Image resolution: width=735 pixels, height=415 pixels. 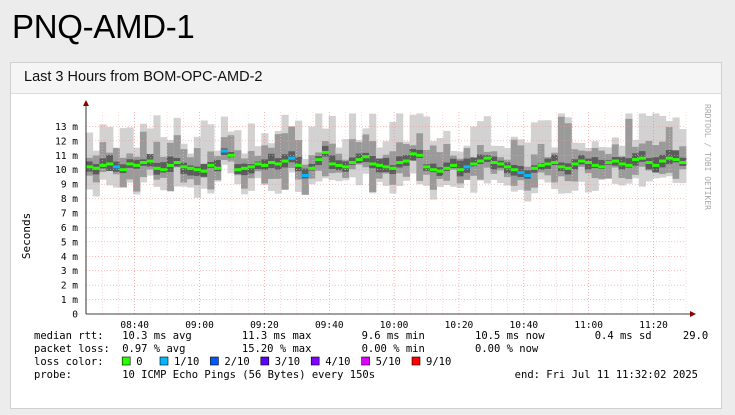 I want to click on legend-probe-label: probe:, so click(x=53, y=375).